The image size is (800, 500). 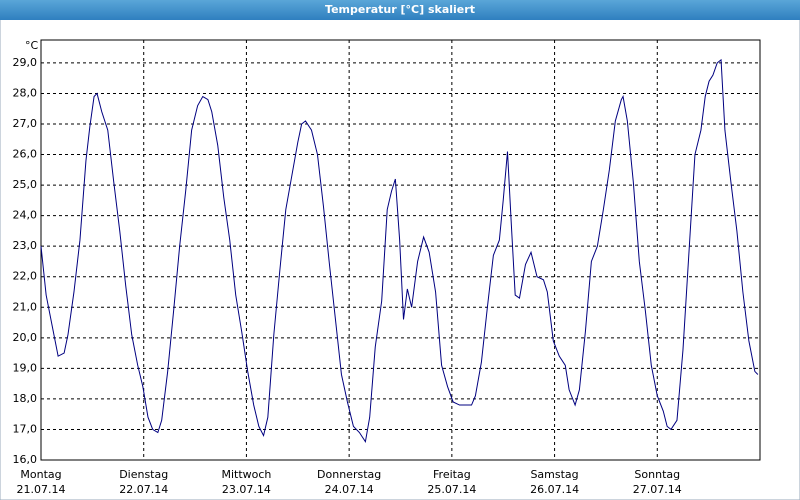 I want to click on x-tick-date: 24.07.14, so click(x=349, y=489).